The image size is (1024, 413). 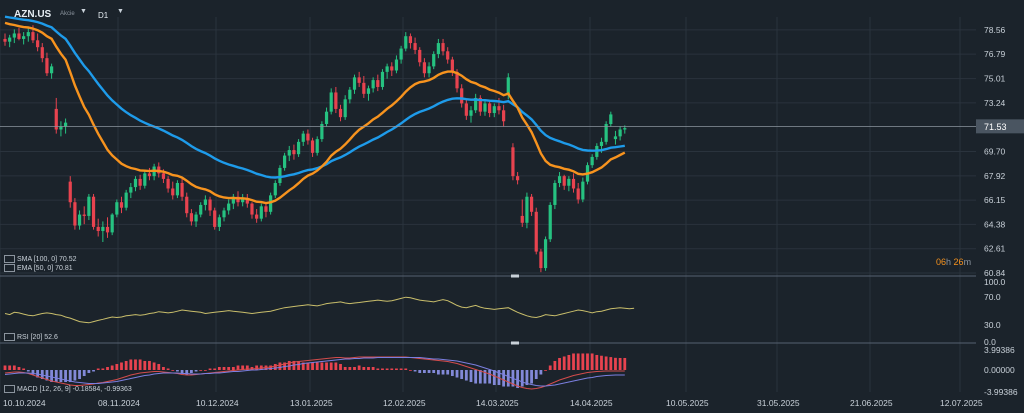 What do you see at coordinates (512, 126) in the screenshot?
I see `last-price-line: 71.53` at bounding box center [512, 126].